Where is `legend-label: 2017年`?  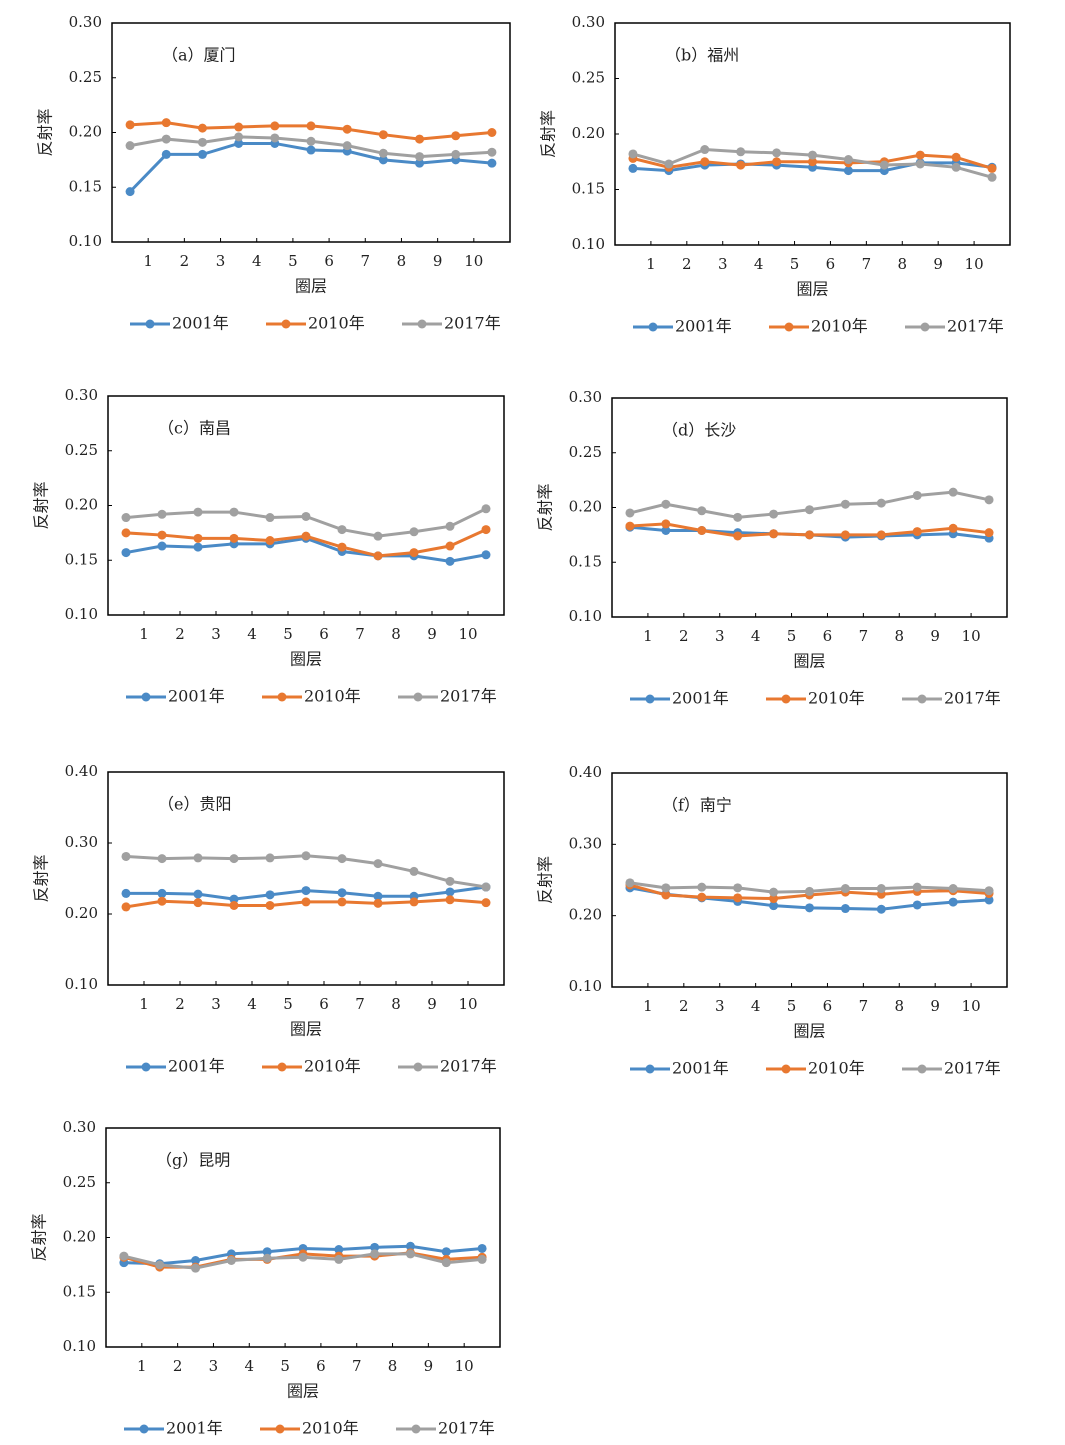
legend-label: 2017年 is located at coordinates (468, 1066).